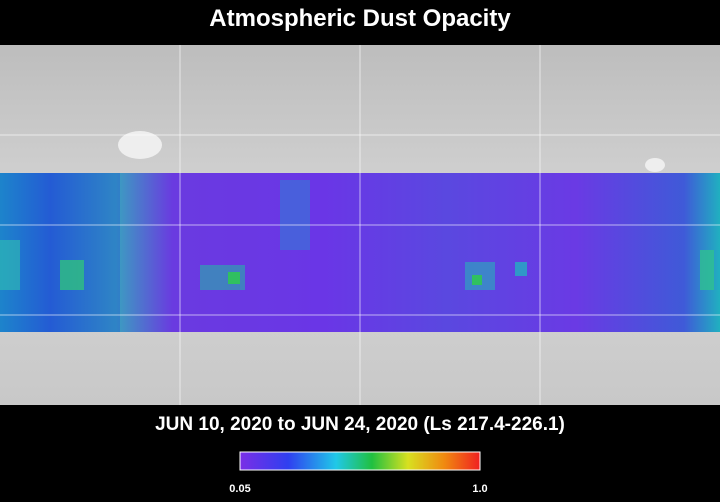  I want to click on colorbar-max-label: 1.0, so click(479, 489).